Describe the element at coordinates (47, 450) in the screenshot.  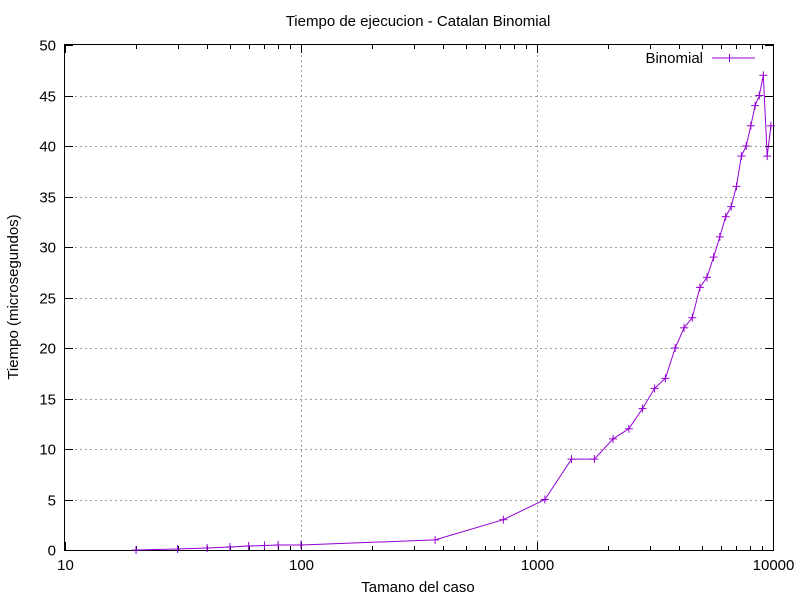
I see `y-tick-label: 10` at that location.